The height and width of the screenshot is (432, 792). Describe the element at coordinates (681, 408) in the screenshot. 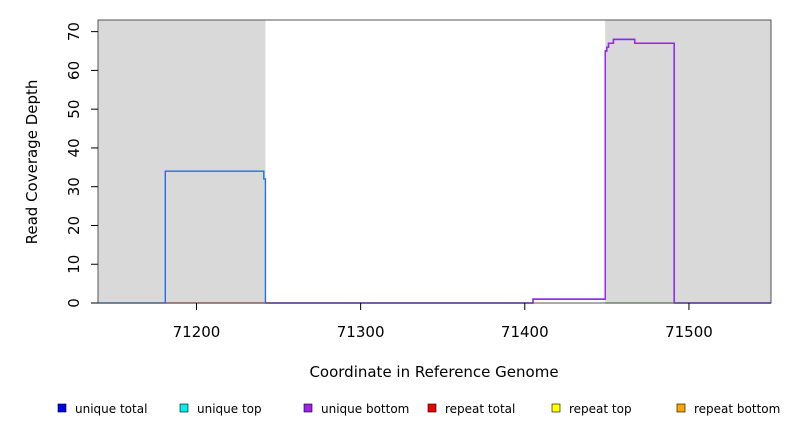

I see `legend-swatch-repeat-bottom` at that location.